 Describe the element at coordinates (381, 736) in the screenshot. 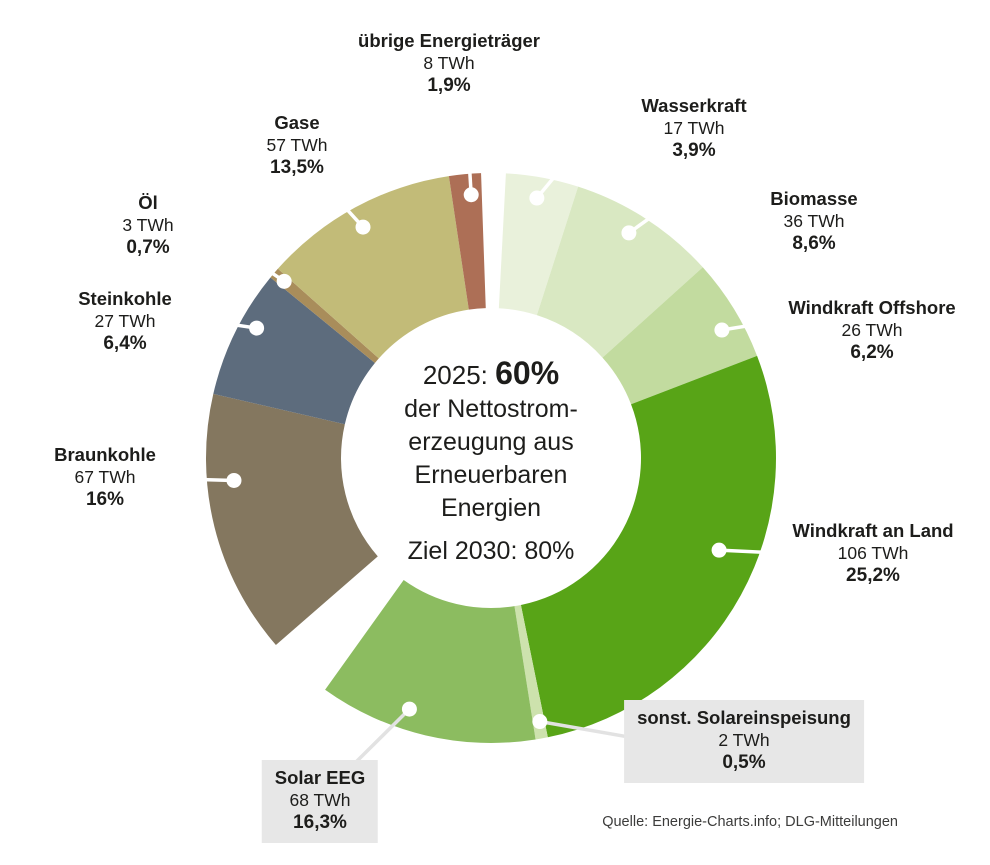

I see `leader-line-solar-eeg` at that location.